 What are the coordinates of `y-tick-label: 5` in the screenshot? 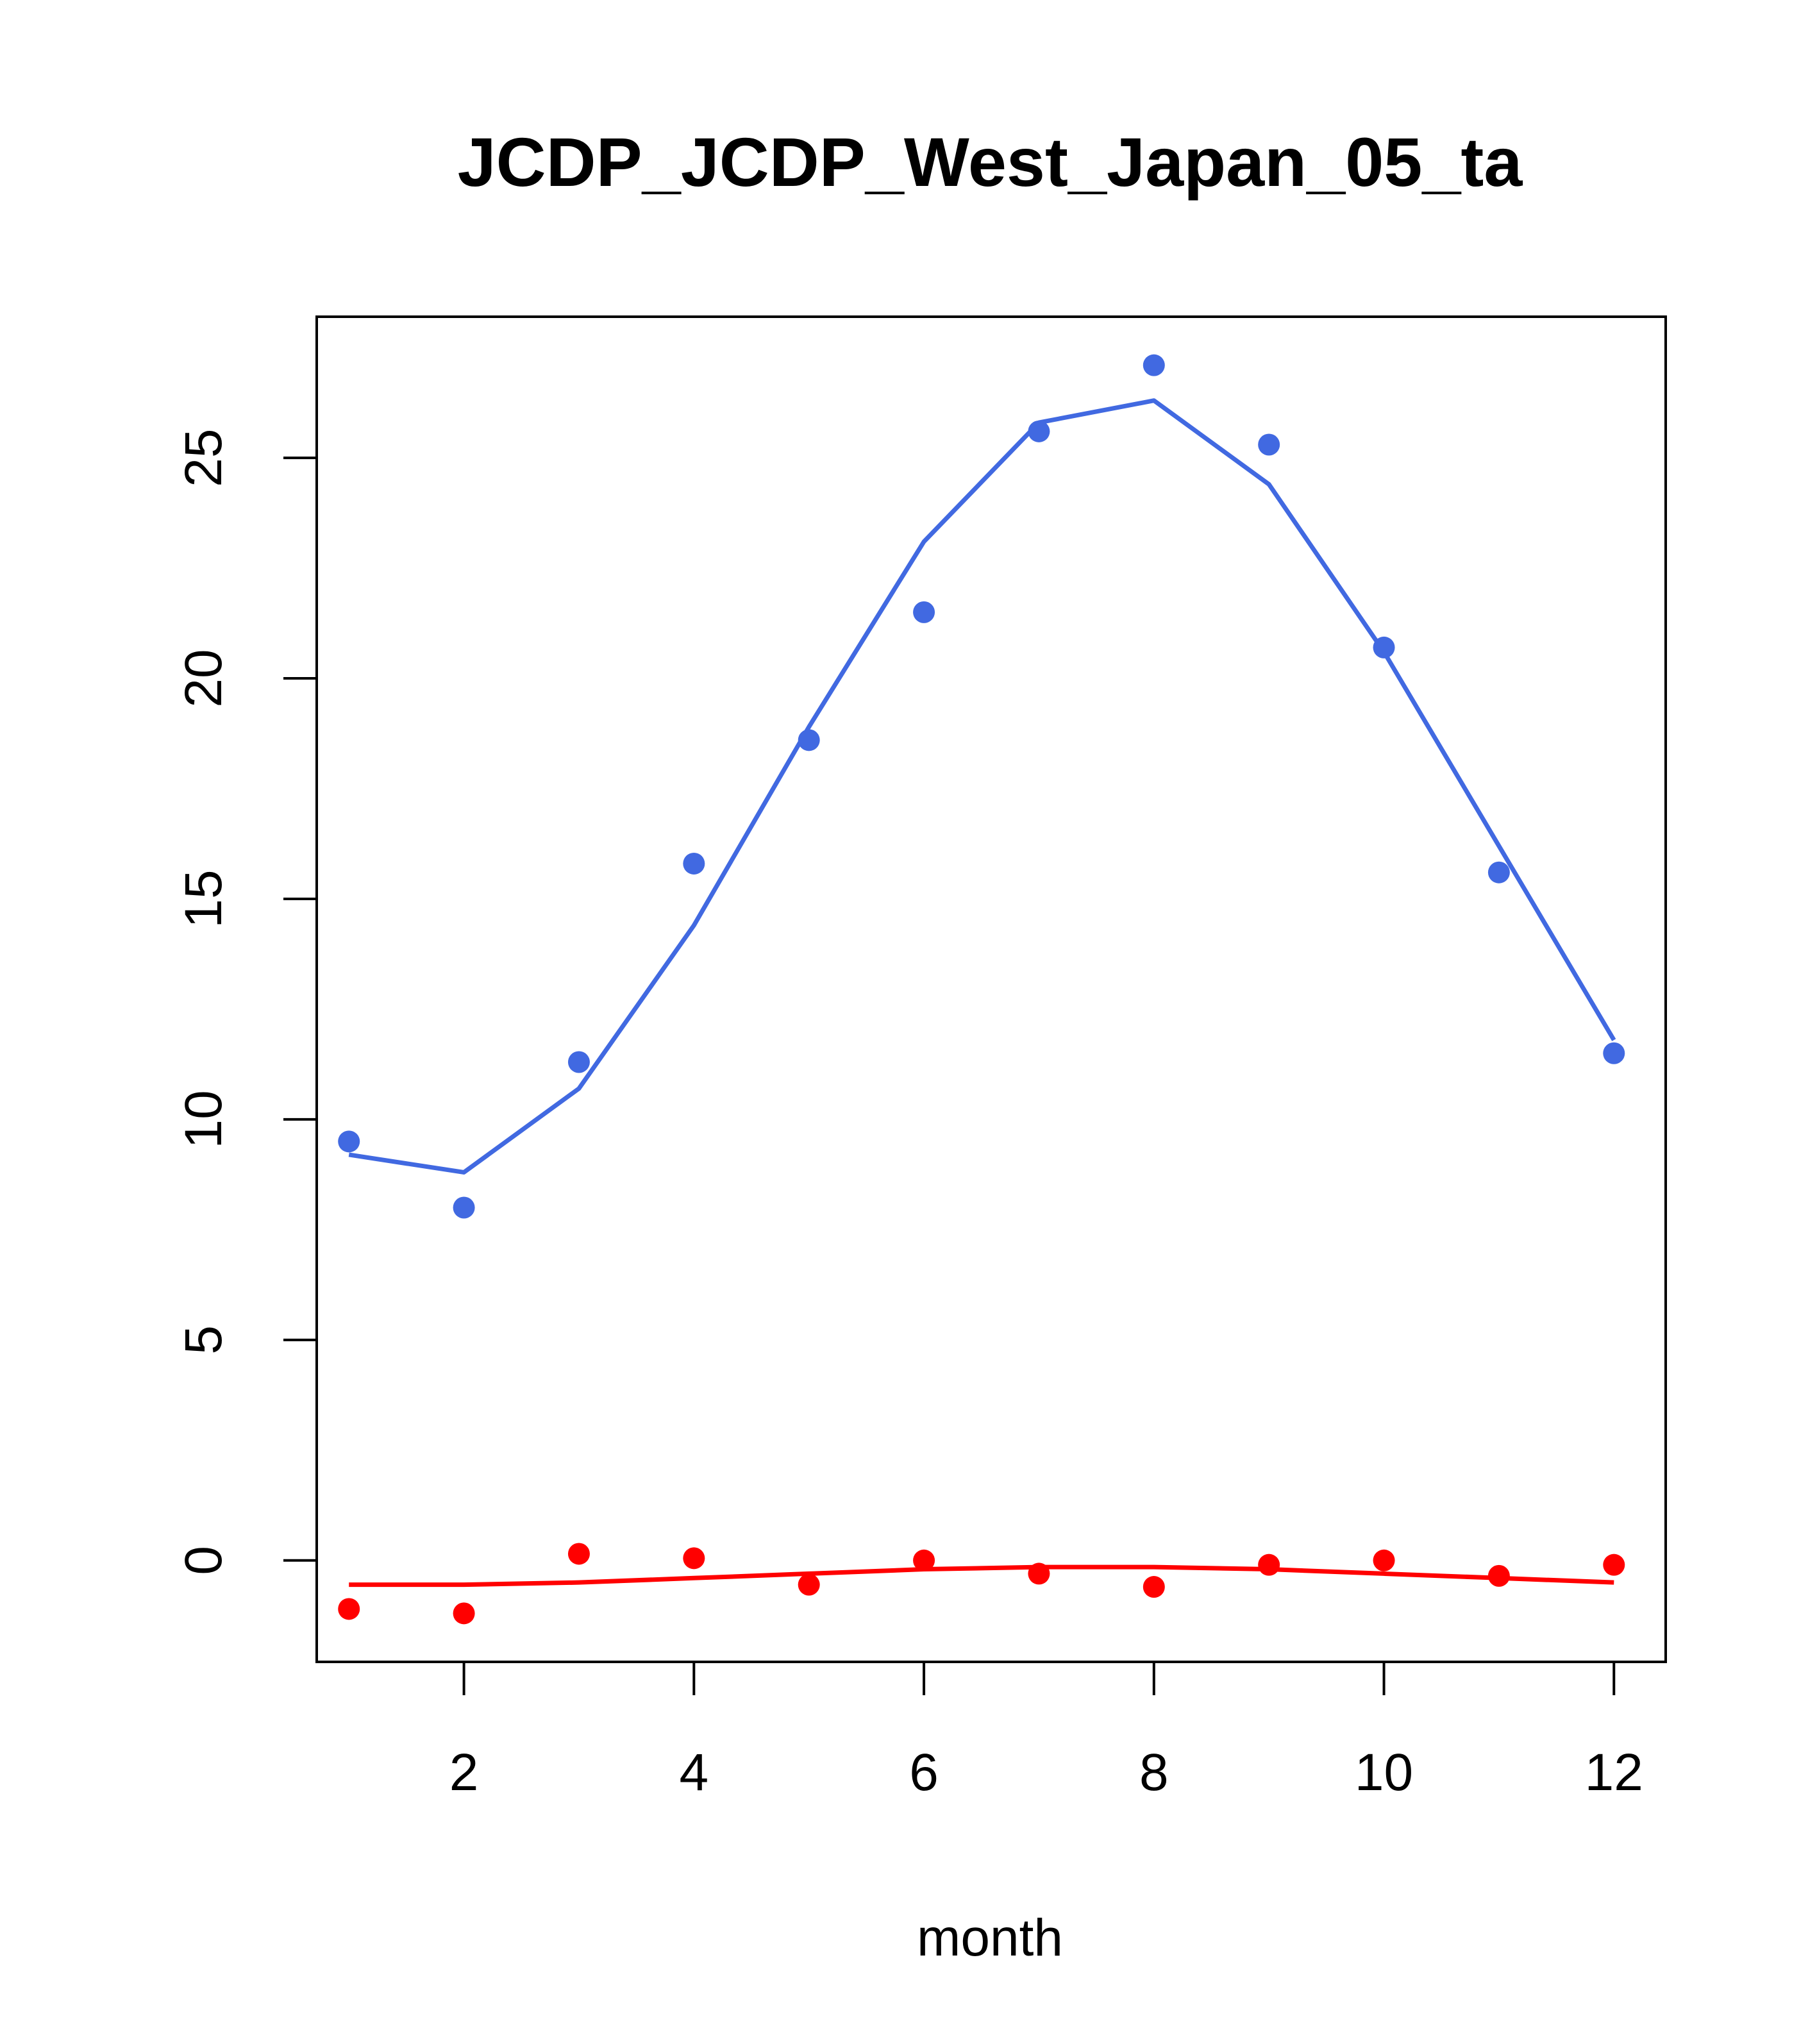 It's located at (204, 1340).